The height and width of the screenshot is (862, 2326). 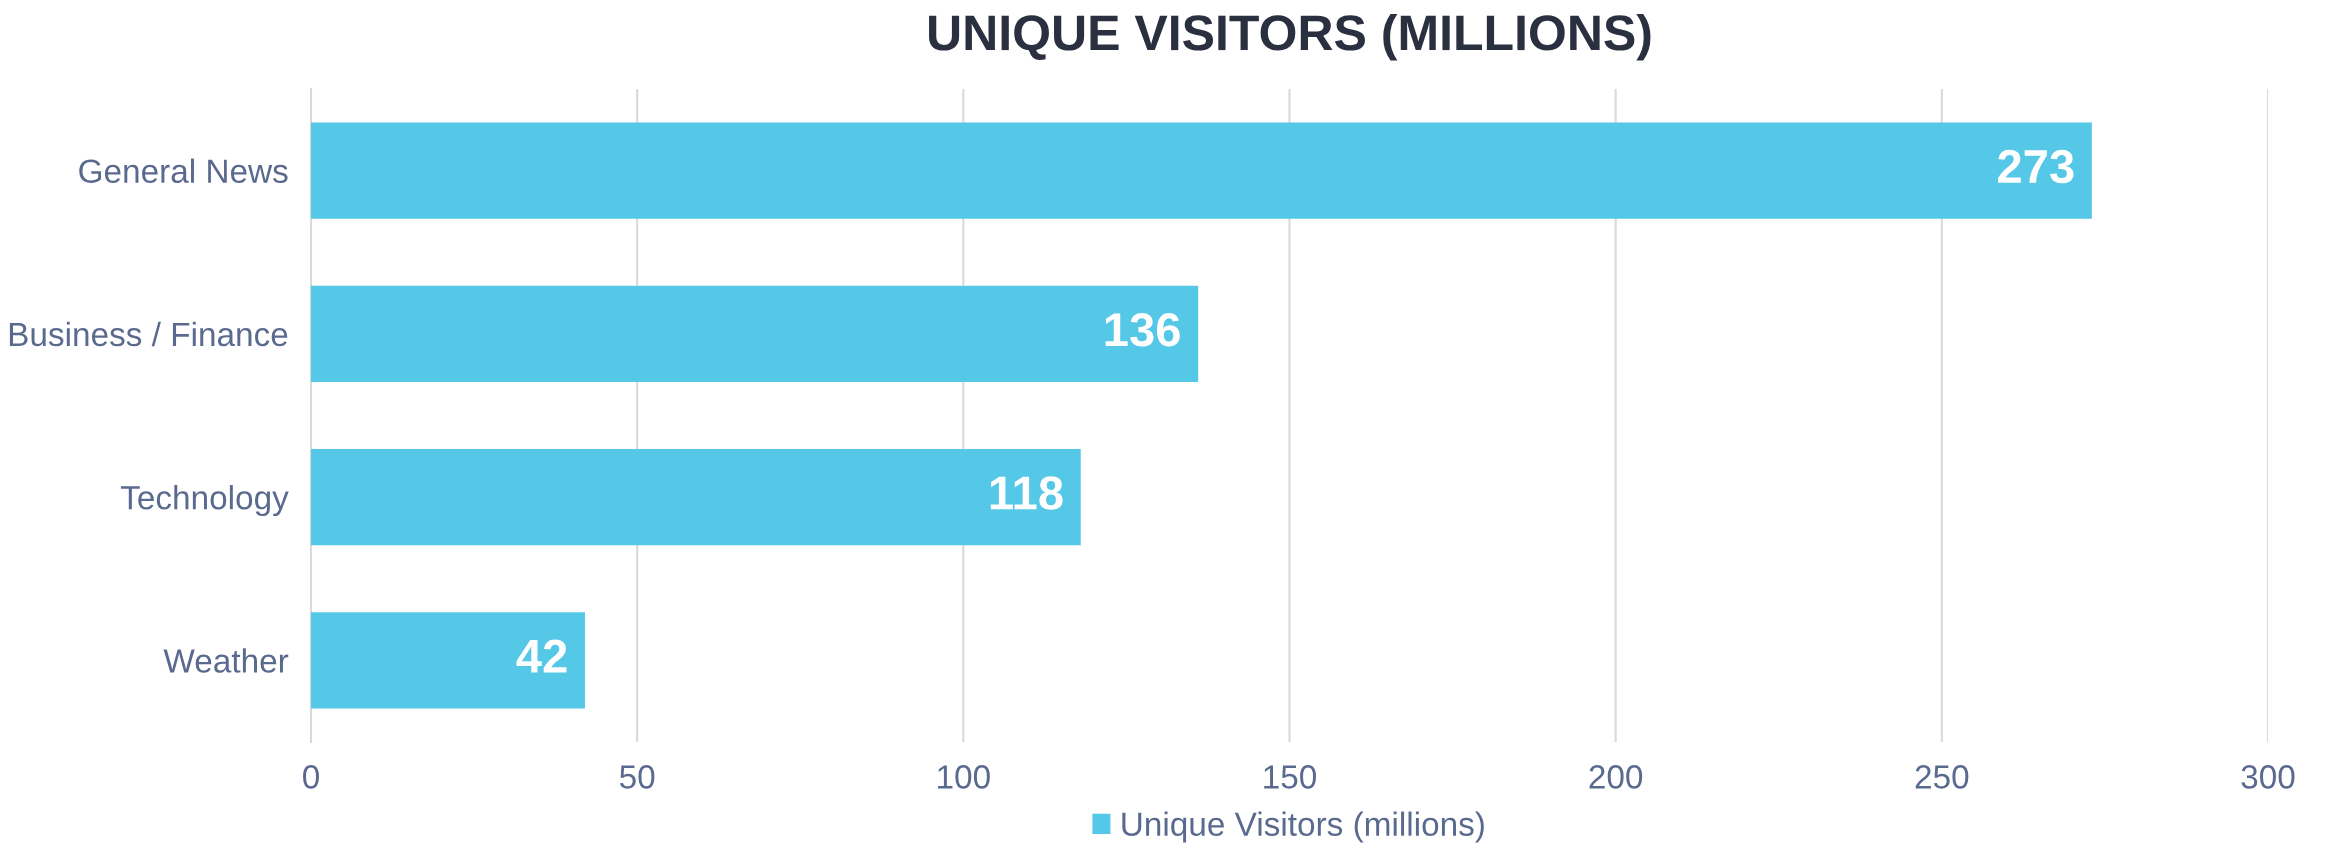 What do you see at coordinates (1290, 37) in the screenshot?
I see `chart-title: UNIQUE VISITORS (MILLIONS)` at bounding box center [1290, 37].